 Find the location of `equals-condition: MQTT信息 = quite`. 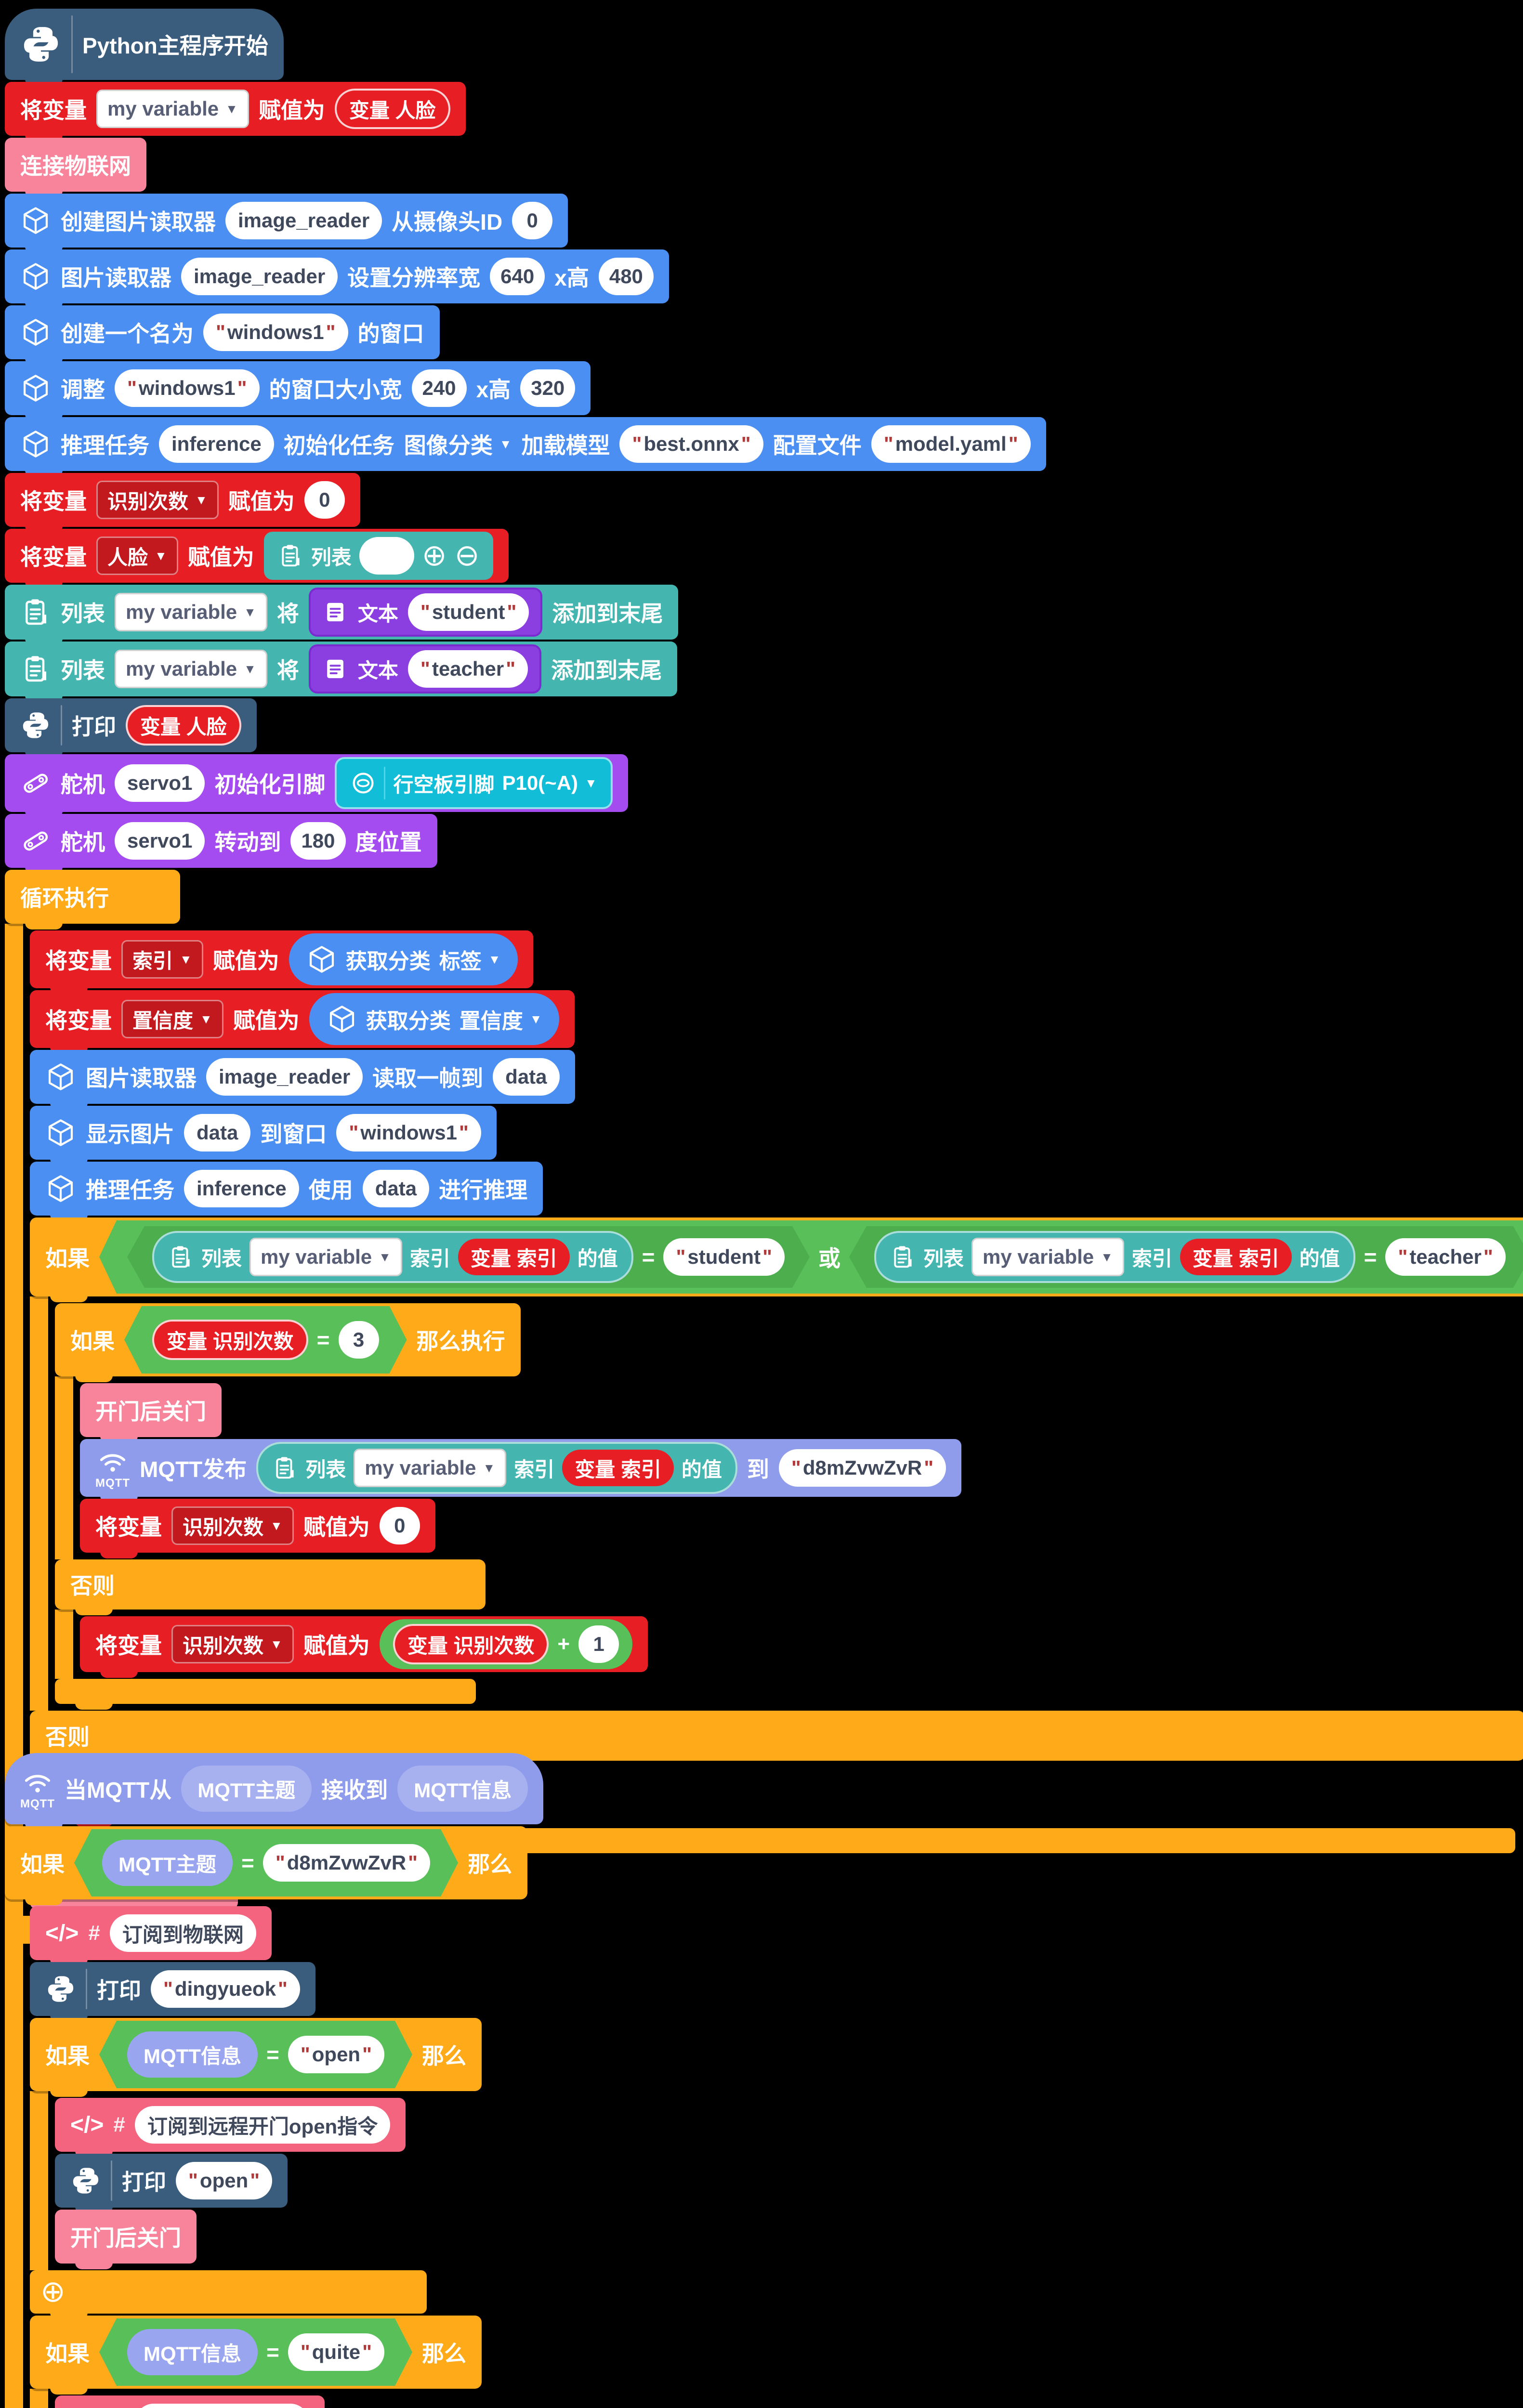

equals-condition: MQTT信息 = quite is located at coordinates (256, 2352).